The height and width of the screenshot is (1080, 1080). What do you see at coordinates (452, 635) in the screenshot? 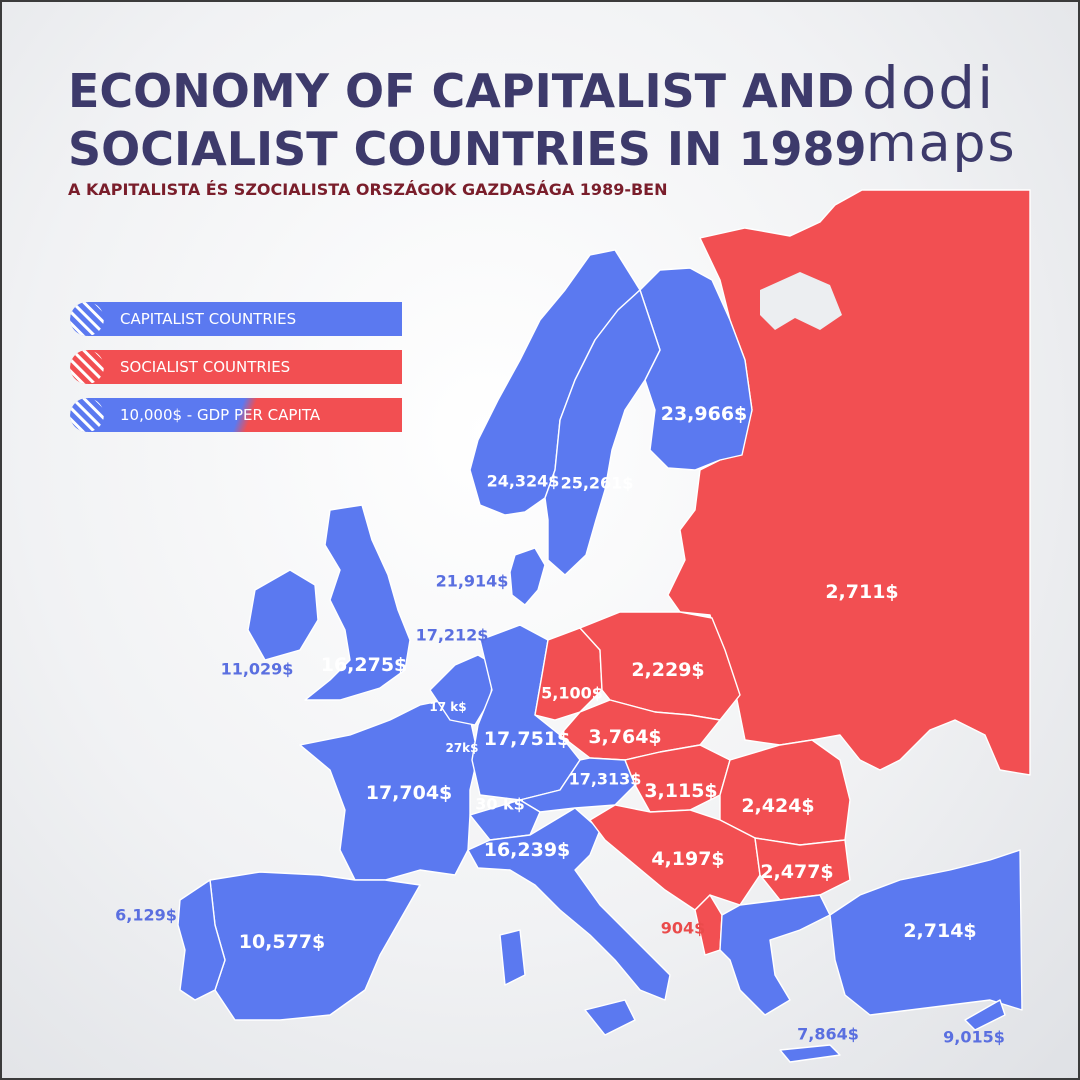
I see `value-netherlands: 17,212$` at bounding box center [452, 635].